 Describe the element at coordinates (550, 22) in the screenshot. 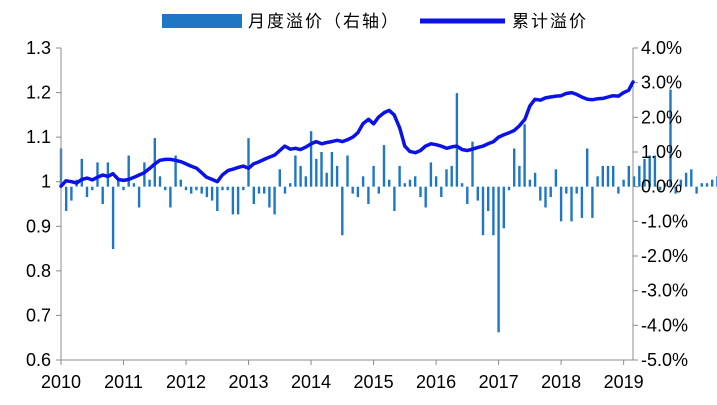

I see `legend-line-label: 累计溢价` at that location.